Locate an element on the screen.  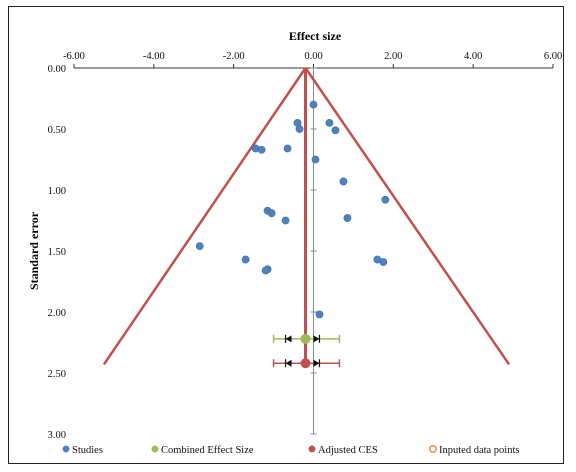
y-tick-label: 1.50 is located at coordinates (57, 252).